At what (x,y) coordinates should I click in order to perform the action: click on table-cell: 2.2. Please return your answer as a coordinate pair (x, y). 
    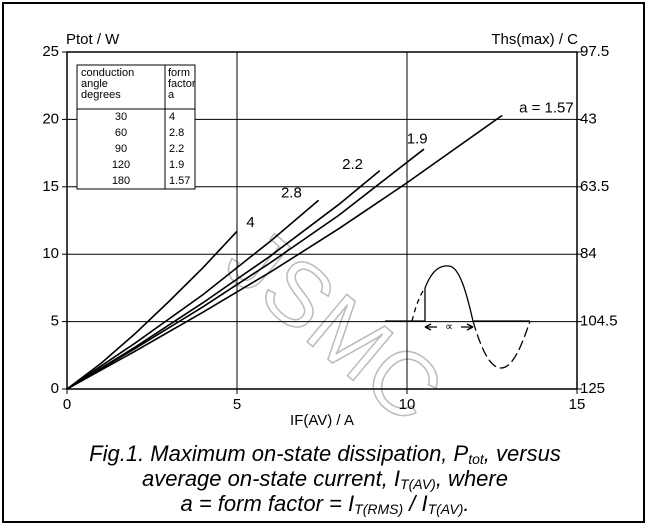
    Looking at the image, I should click on (176, 149).